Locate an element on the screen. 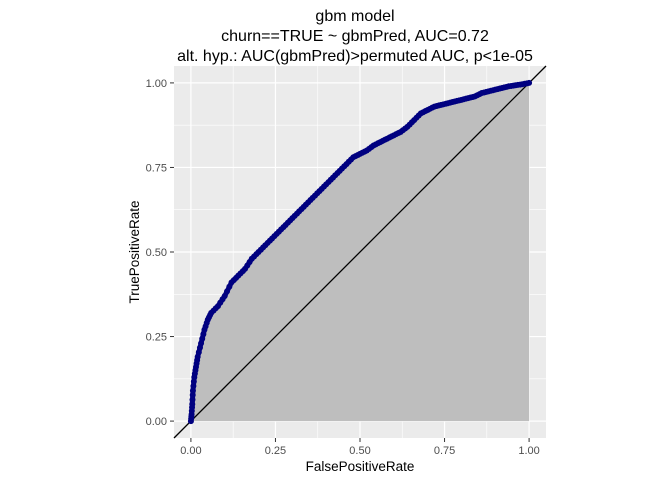 Image resolution: width=672 pixels, height=480 pixels. x-tick-label: 0.25 is located at coordinates (275, 451).